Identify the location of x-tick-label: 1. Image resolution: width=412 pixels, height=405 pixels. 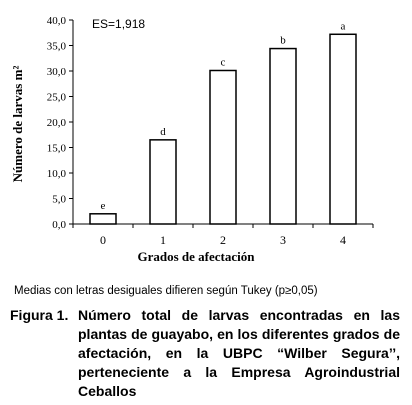
(163, 240).